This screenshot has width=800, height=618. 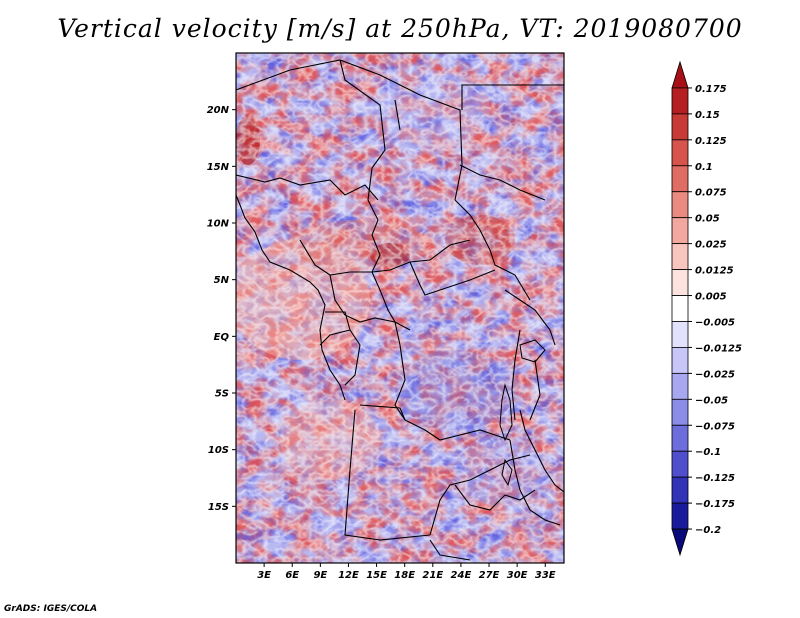 What do you see at coordinates (680, 542) in the screenshot?
I see `colorbar-arrow-bottom` at bounding box center [680, 542].